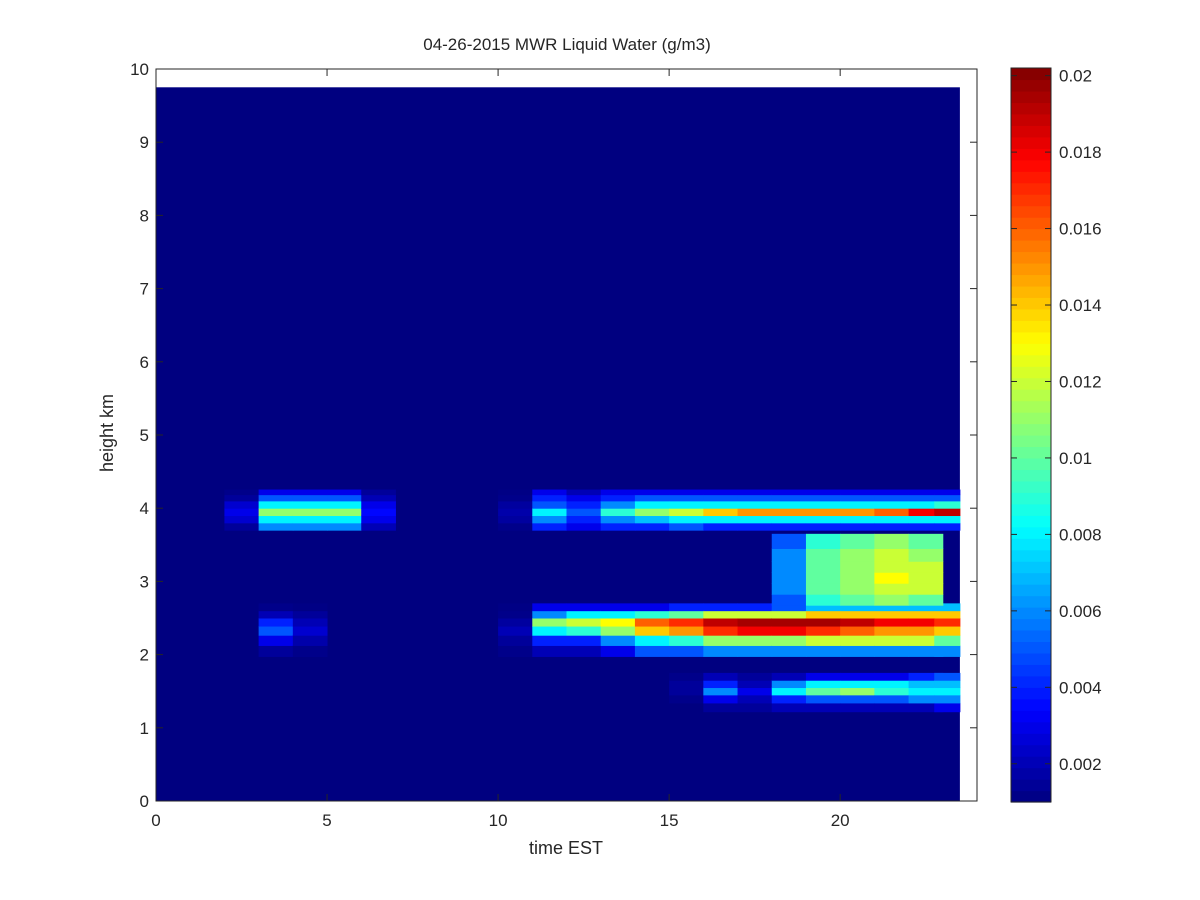 The width and height of the screenshot is (1200, 900). Describe the element at coordinates (326, 820) in the screenshot. I see `x-tick-label: 5` at that location.